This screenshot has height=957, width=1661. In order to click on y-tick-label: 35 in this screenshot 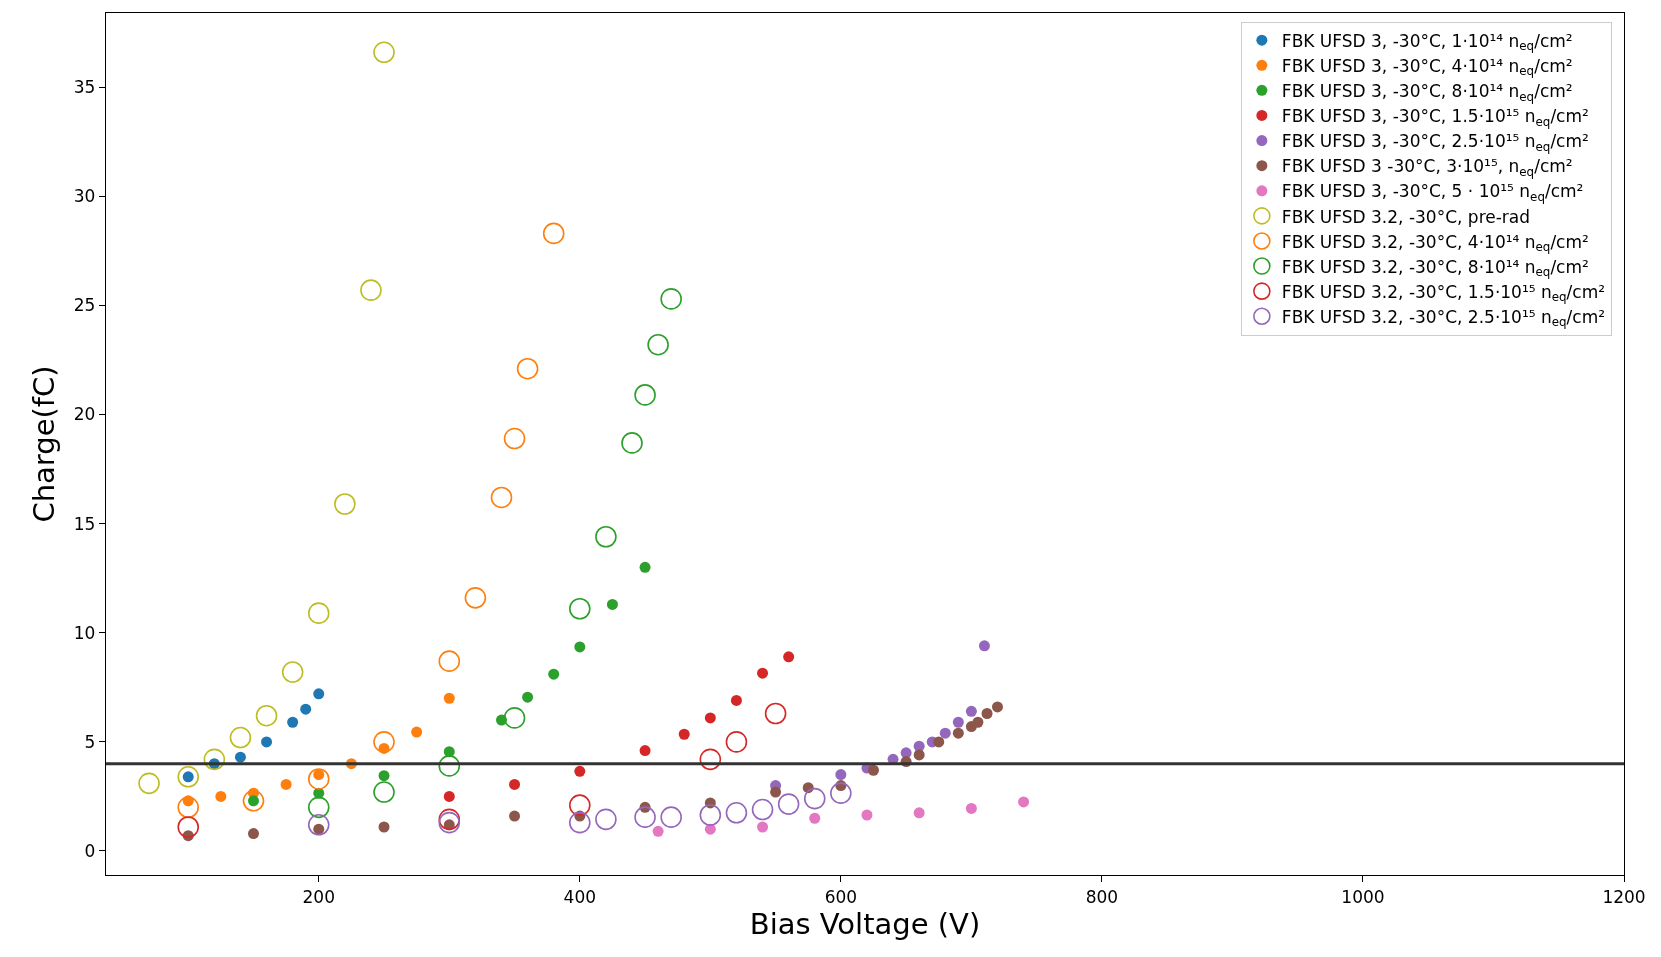, I will do `click(84, 87)`.